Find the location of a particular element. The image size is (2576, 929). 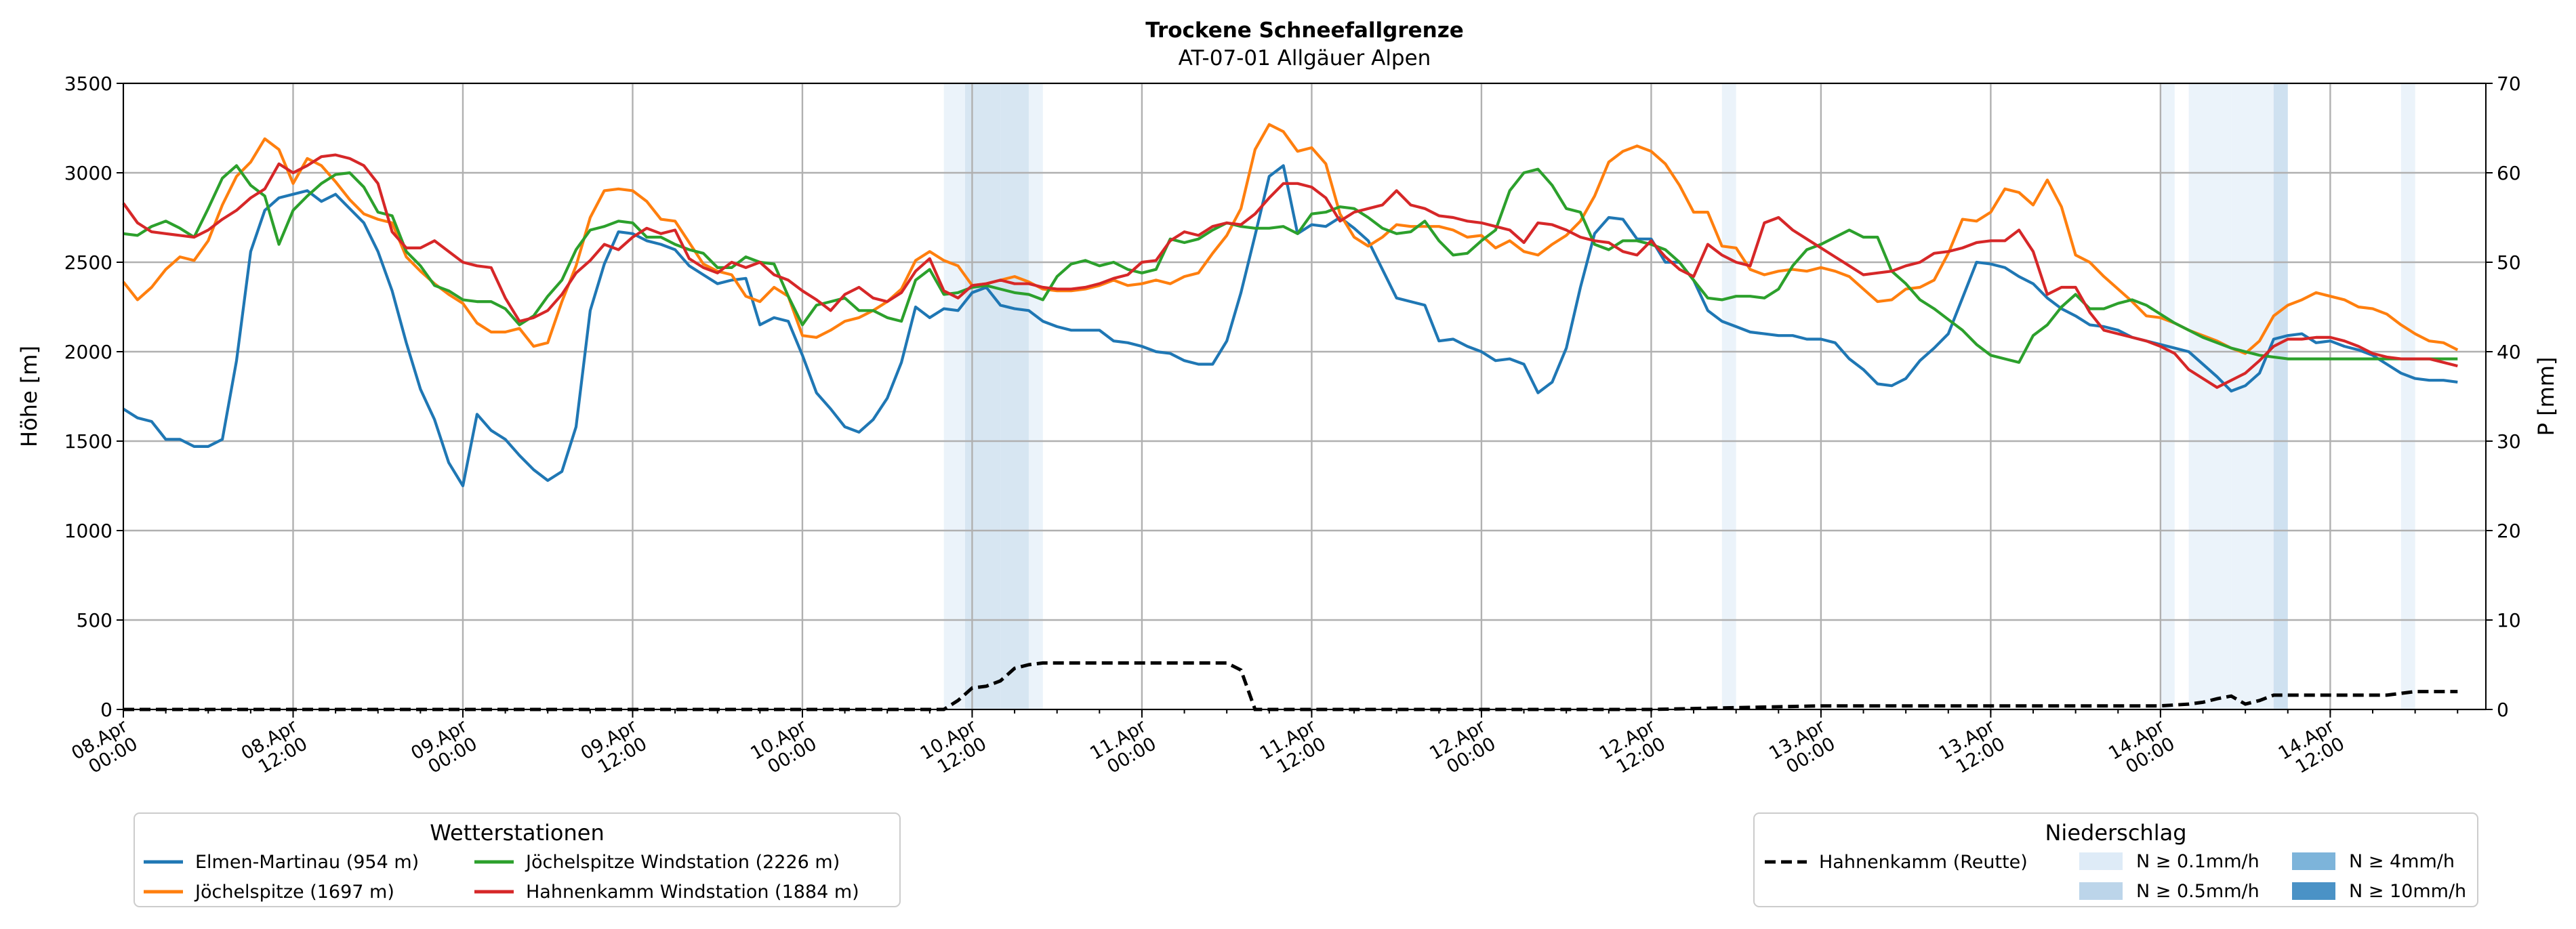

legend-stations-title: Wetterstationen is located at coordinates (517, 833).